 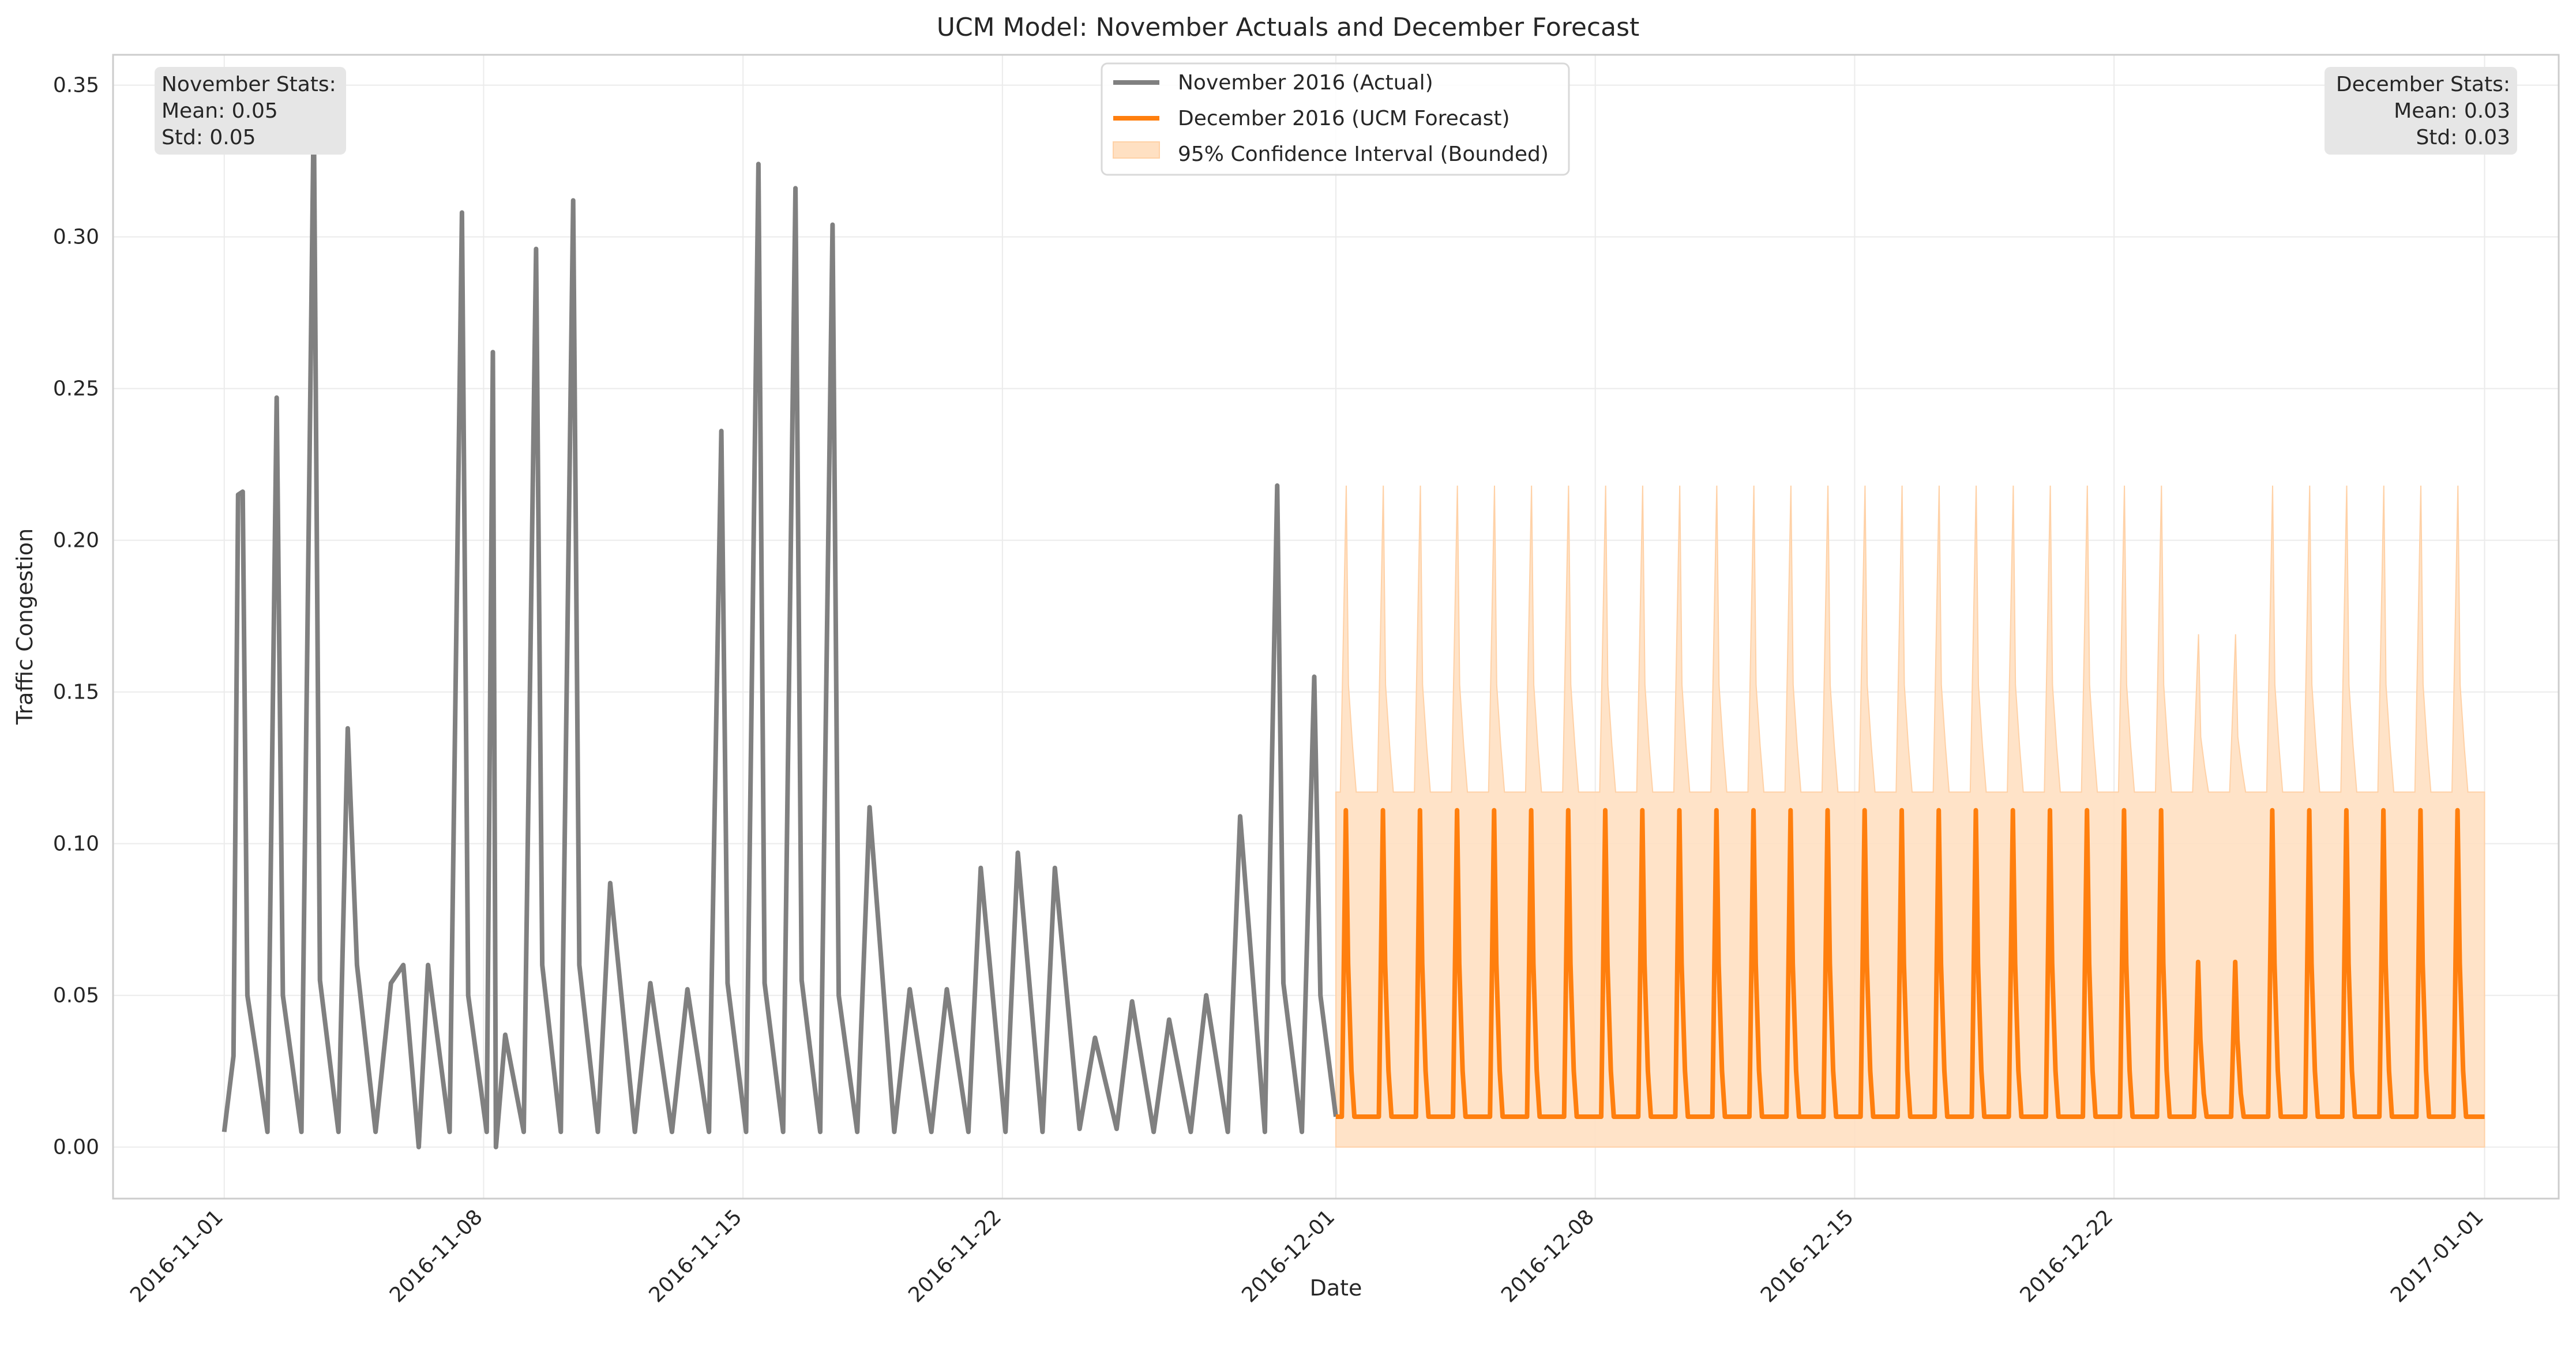 What do you see at coordinates (76, 692) in the screenshot?
I see `y-tick-label-3: 0.15` at bounding box center [76, 692].